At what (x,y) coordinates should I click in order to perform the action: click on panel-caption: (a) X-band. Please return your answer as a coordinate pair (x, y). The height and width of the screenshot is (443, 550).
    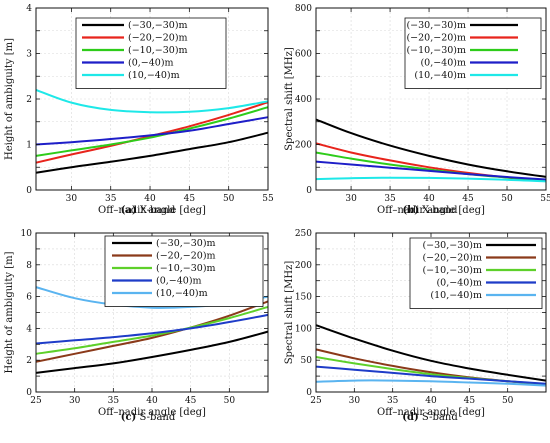
    Looking at the image, I should click on (148, 210).